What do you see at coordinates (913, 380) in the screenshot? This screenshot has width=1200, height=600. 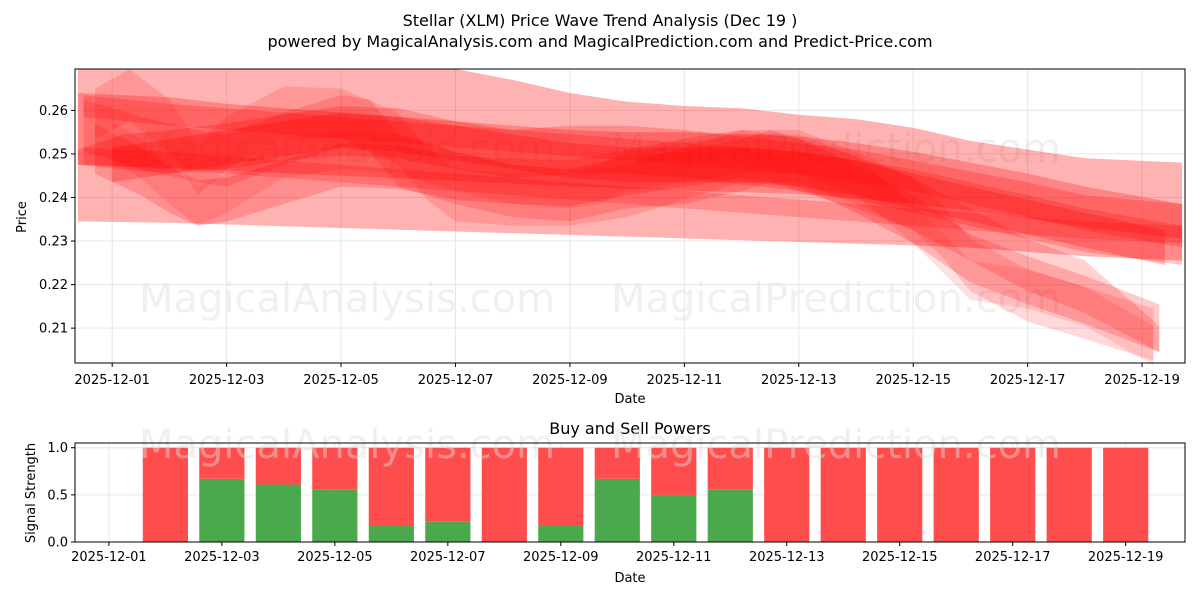 I see `price-x-tick-label: 2025-12-15` at bounding box center [913, 380].